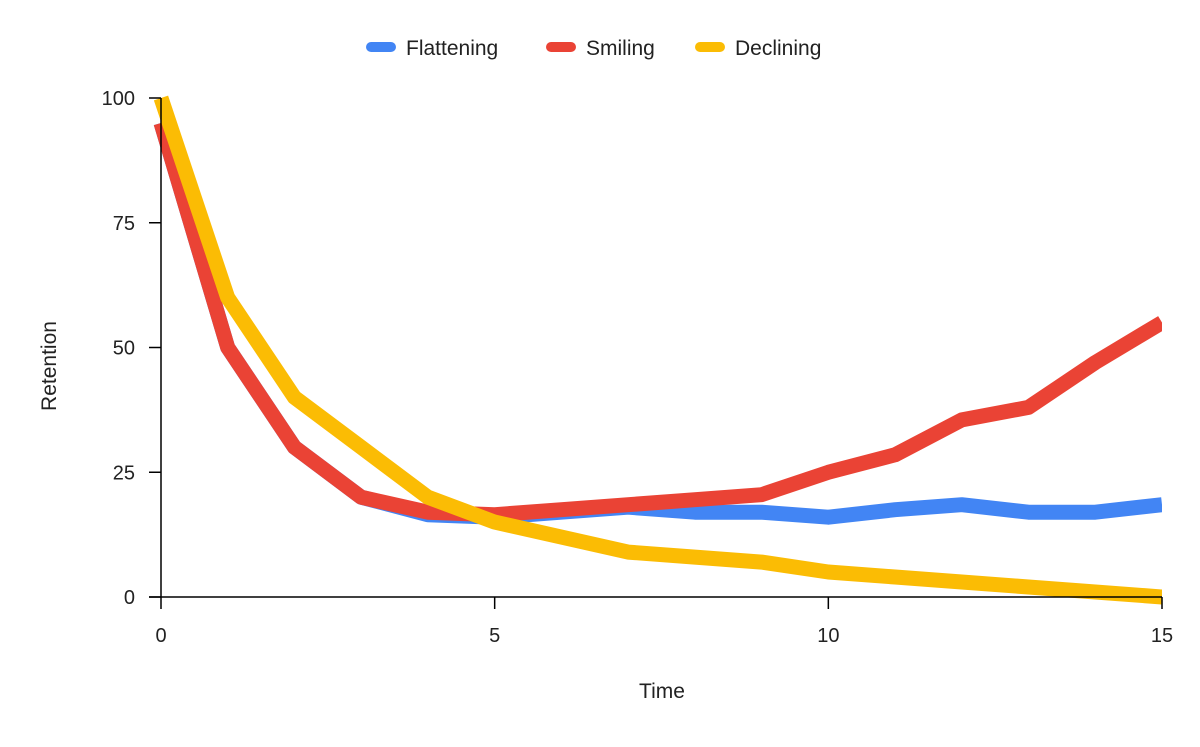 Image resolution: width=1200 pixels, height=747 pixels. What do you see at coordinates (118, 99) in the screenshot?
I see `y-tick-label: 100` at bounding box center [118, 99].